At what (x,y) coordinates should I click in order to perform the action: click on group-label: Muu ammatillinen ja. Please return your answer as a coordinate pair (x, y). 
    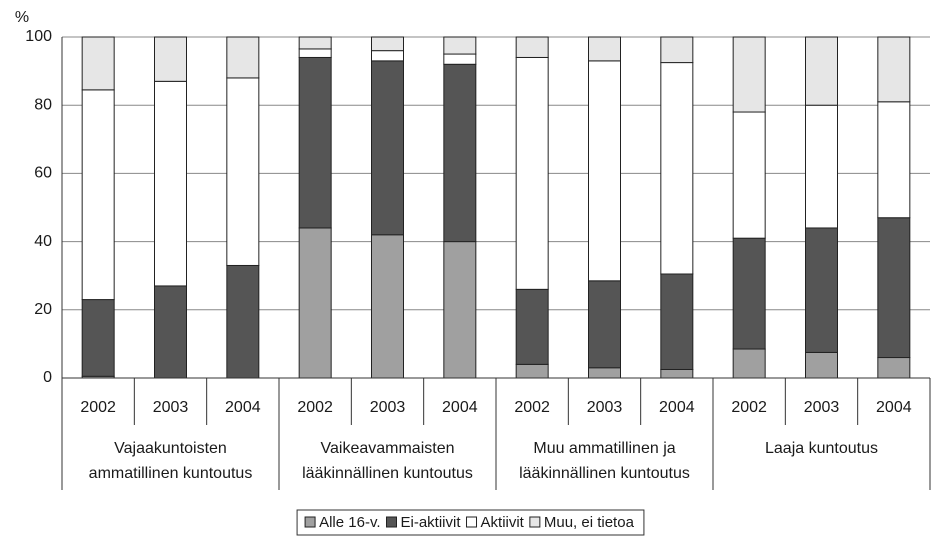
    Looking at the image, I should click on (604, 448).